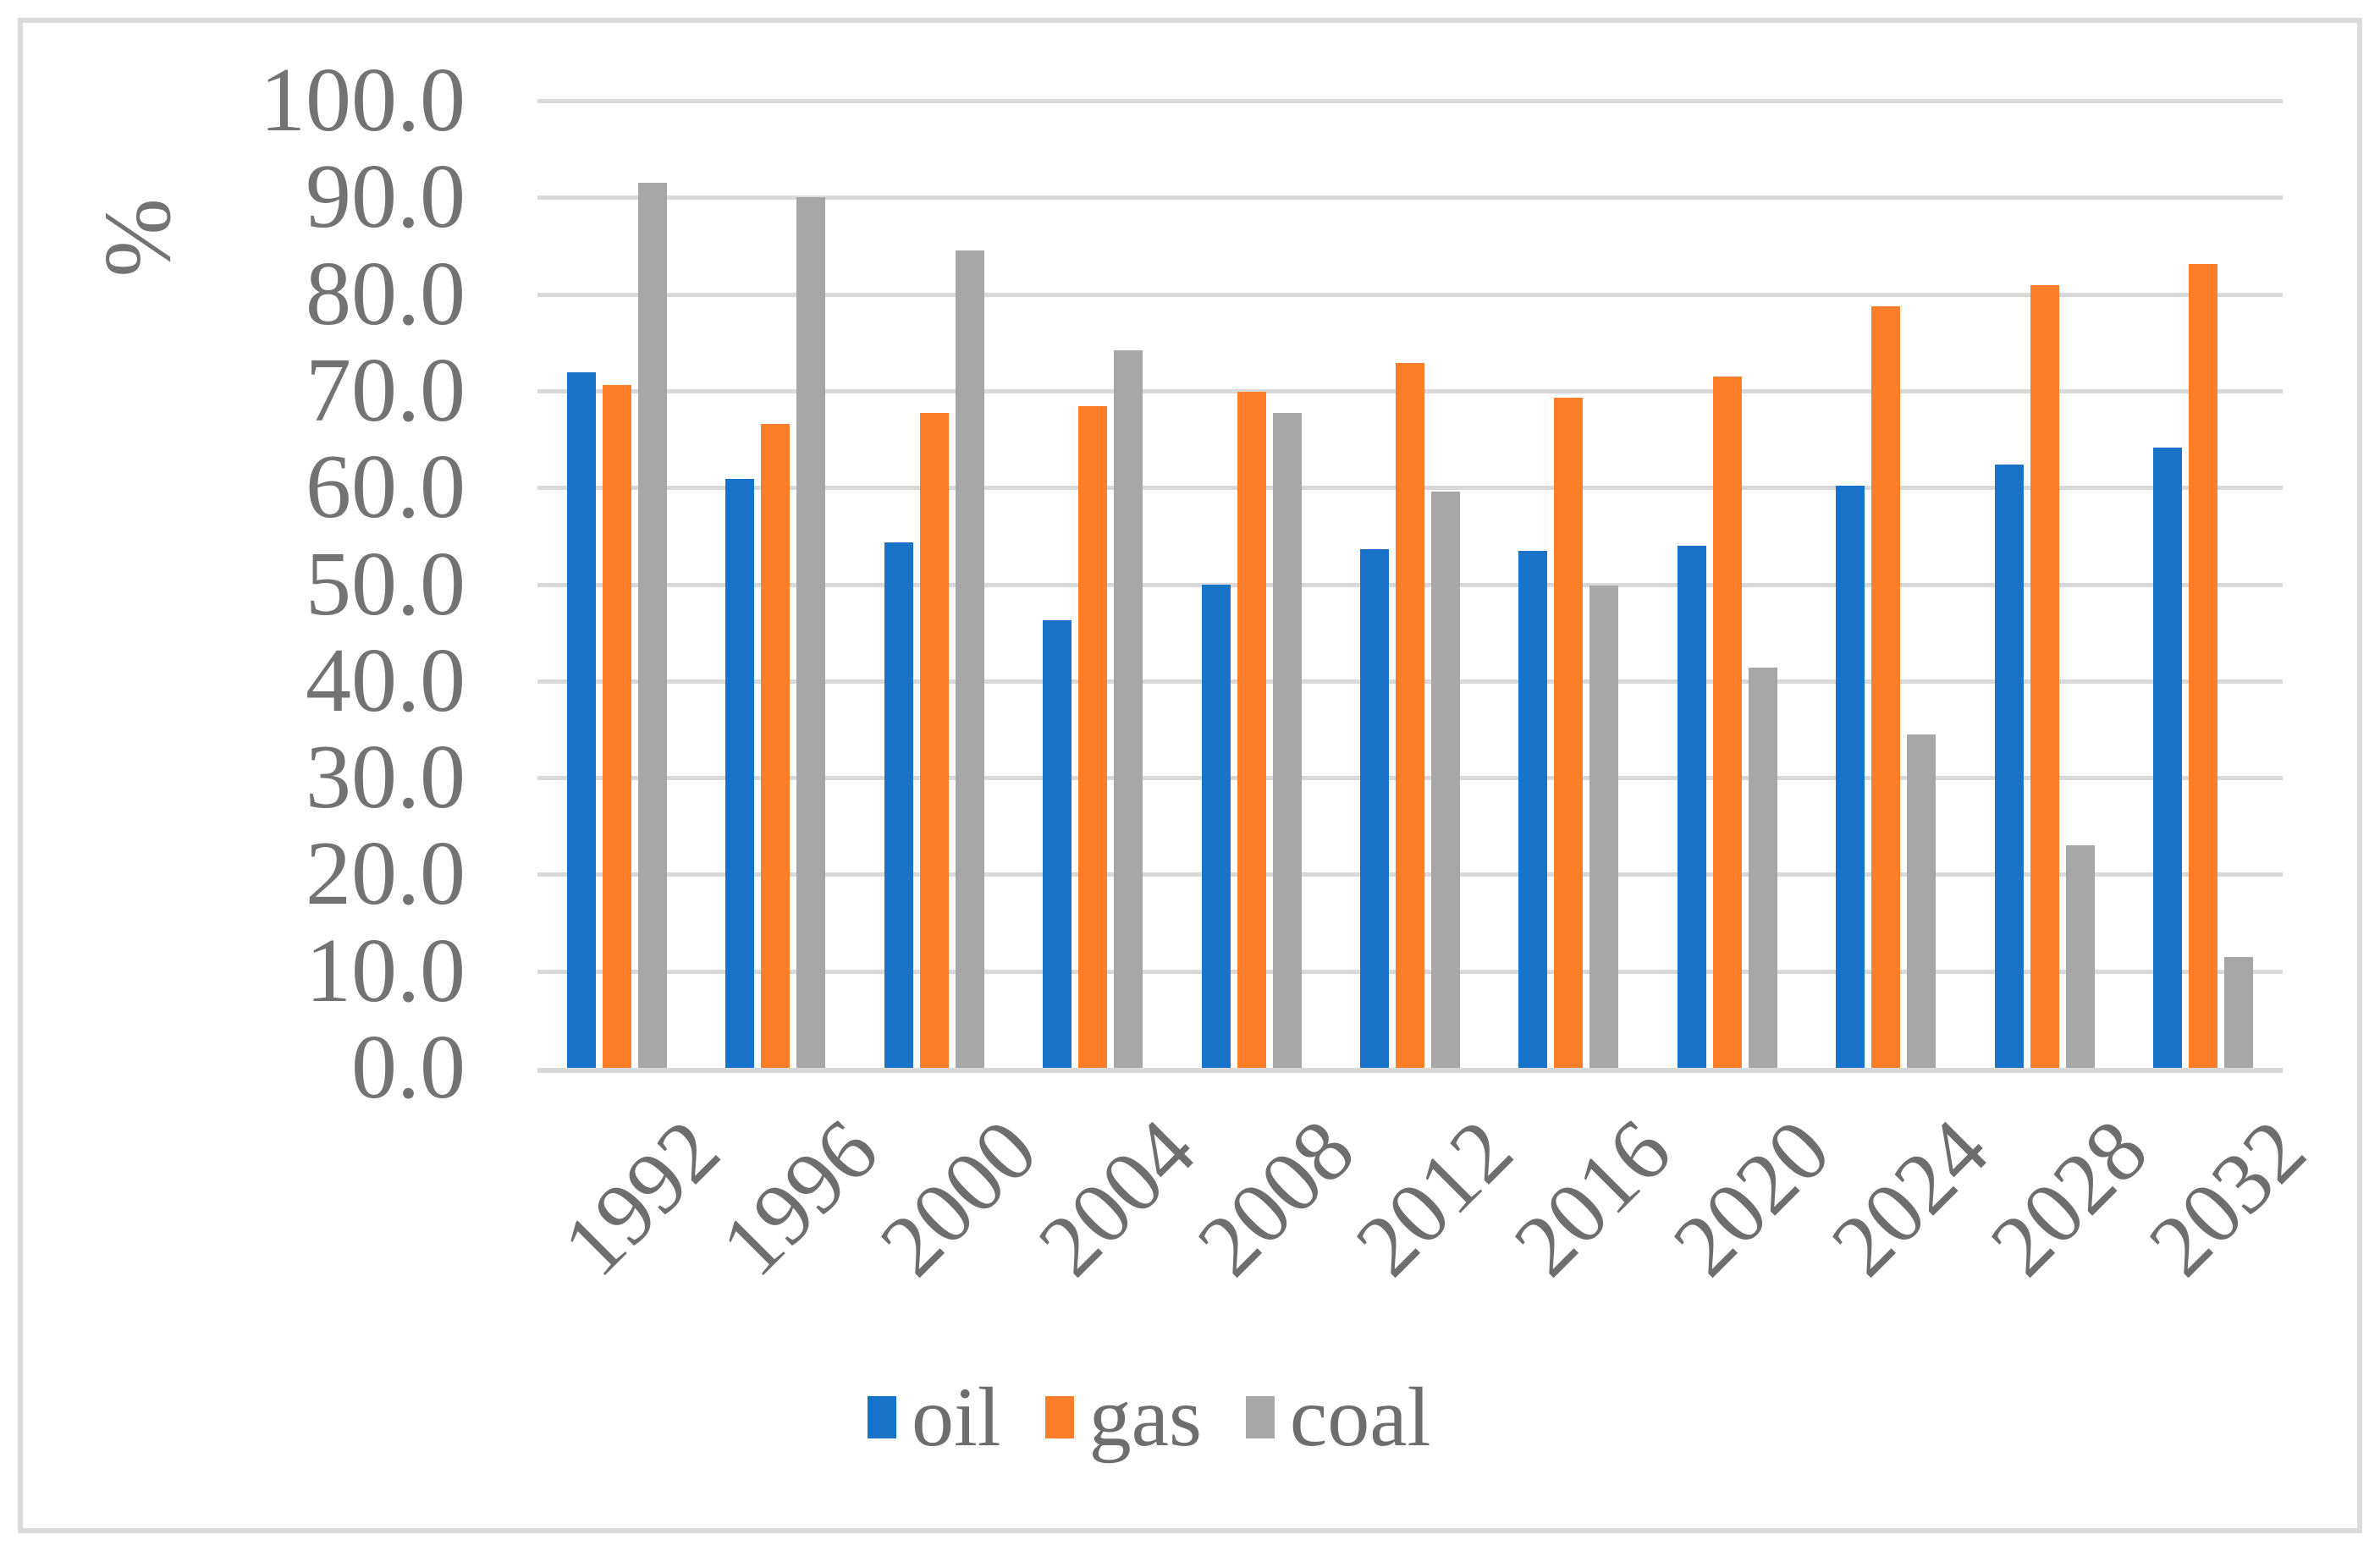 The image size is (2380, 1551). Describe the element at coordinates (2080, 957) in the screenshot. I see `bar-coal-2028` at that location.